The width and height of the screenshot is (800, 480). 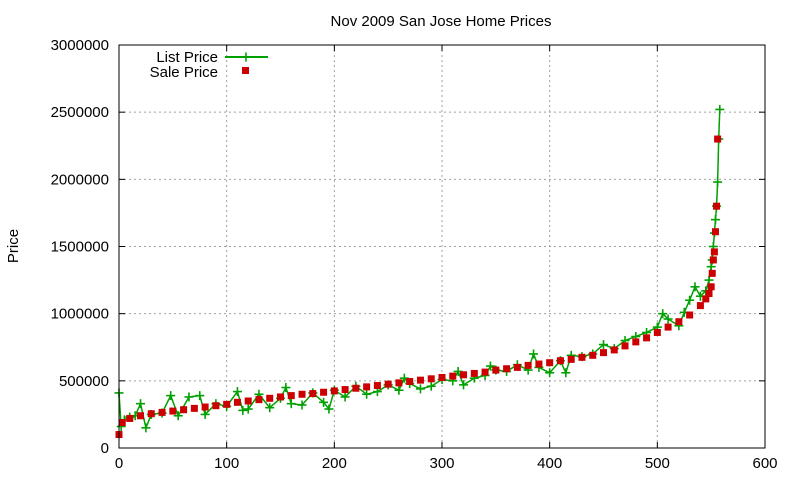 I want to click on legend-label-list-price: List Price, so click(x=187, y=57).